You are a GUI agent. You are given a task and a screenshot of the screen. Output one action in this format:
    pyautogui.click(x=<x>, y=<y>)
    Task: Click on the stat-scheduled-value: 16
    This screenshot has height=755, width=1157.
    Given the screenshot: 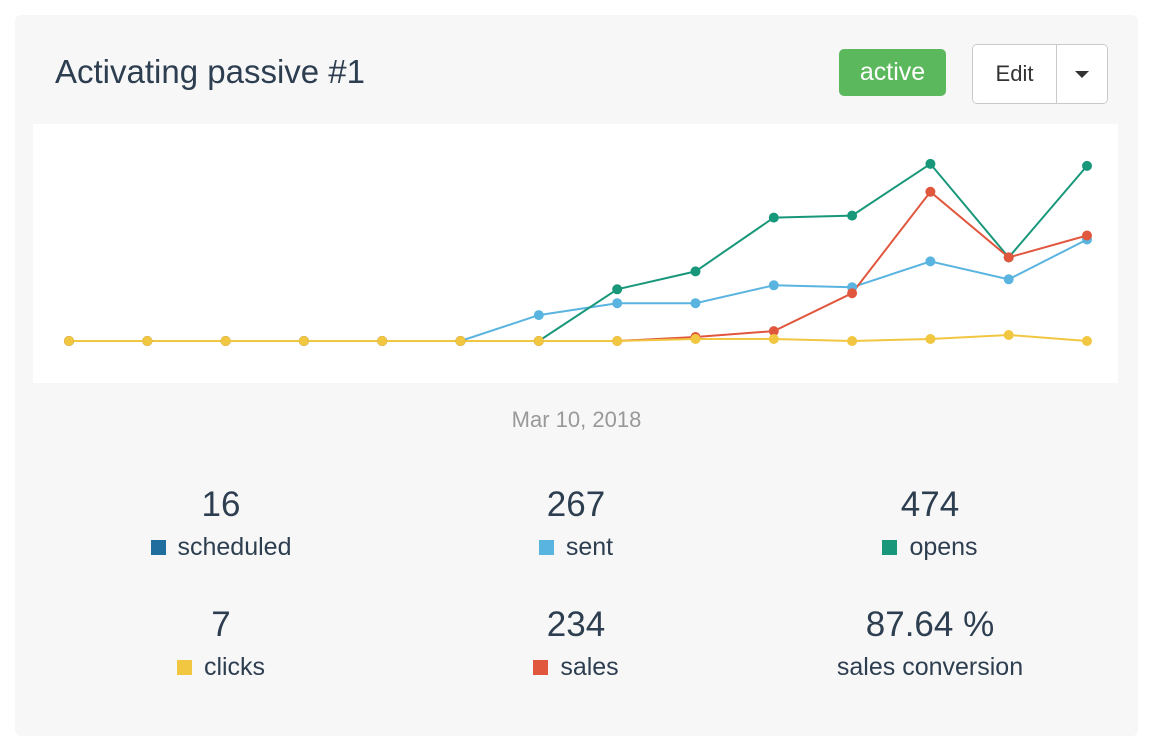 What is the action you would take?
    pyautogui.click(x=221, y=504)
    